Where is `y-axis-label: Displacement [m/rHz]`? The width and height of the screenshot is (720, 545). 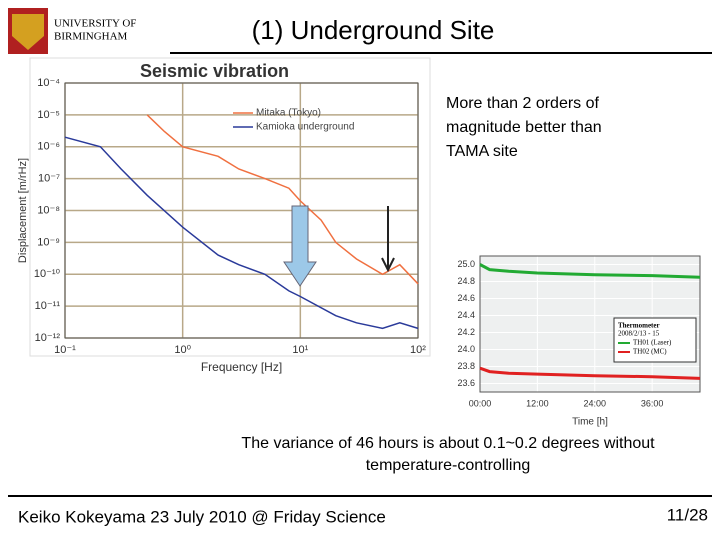
y-axis-label: Displacement [m/rHz] is located at coordinates (23, 210).